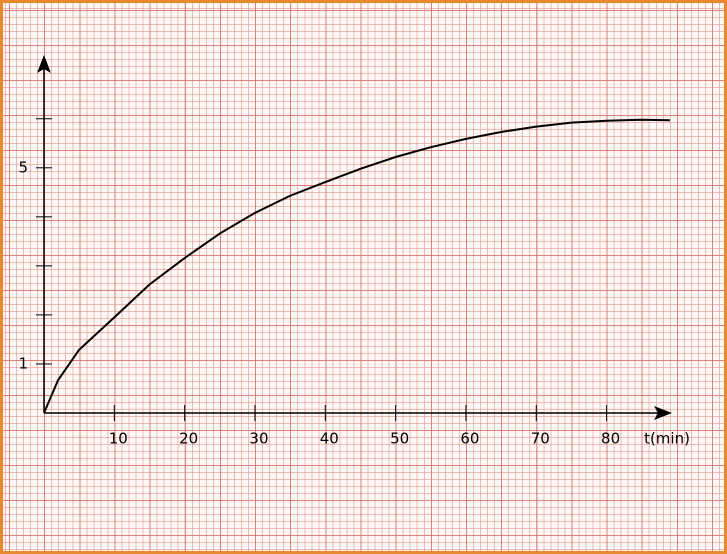  I want to click on x-tick-label: 50, so click(399, 439).